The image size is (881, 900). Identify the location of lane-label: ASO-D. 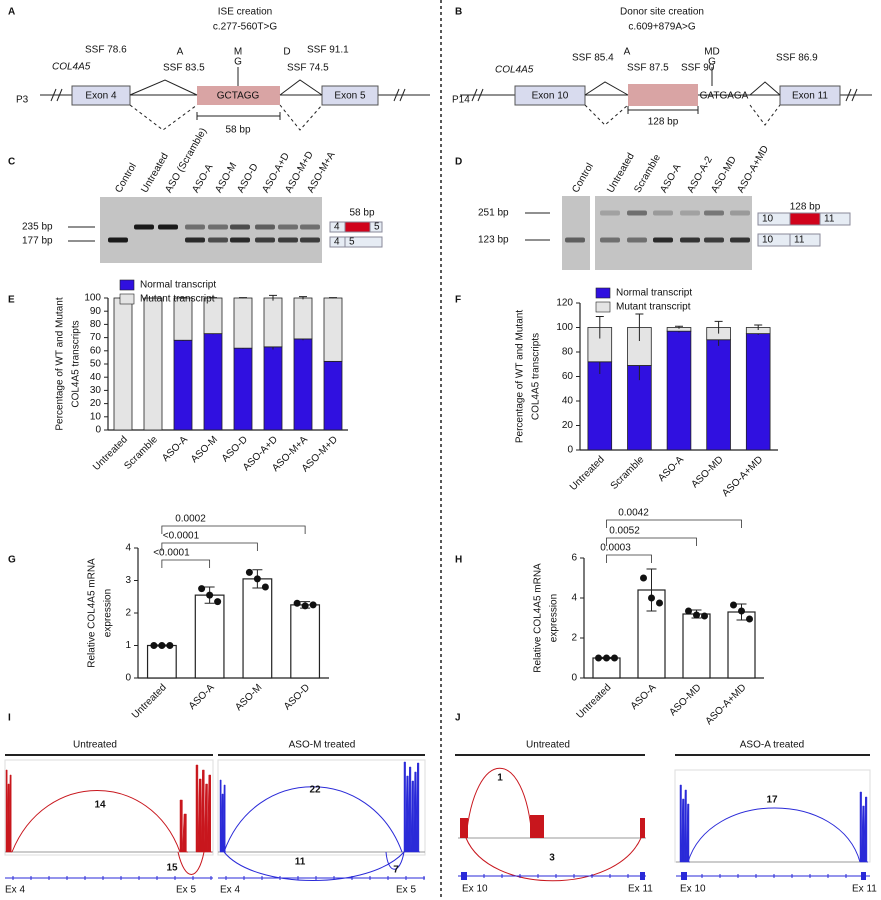
(247, 178).